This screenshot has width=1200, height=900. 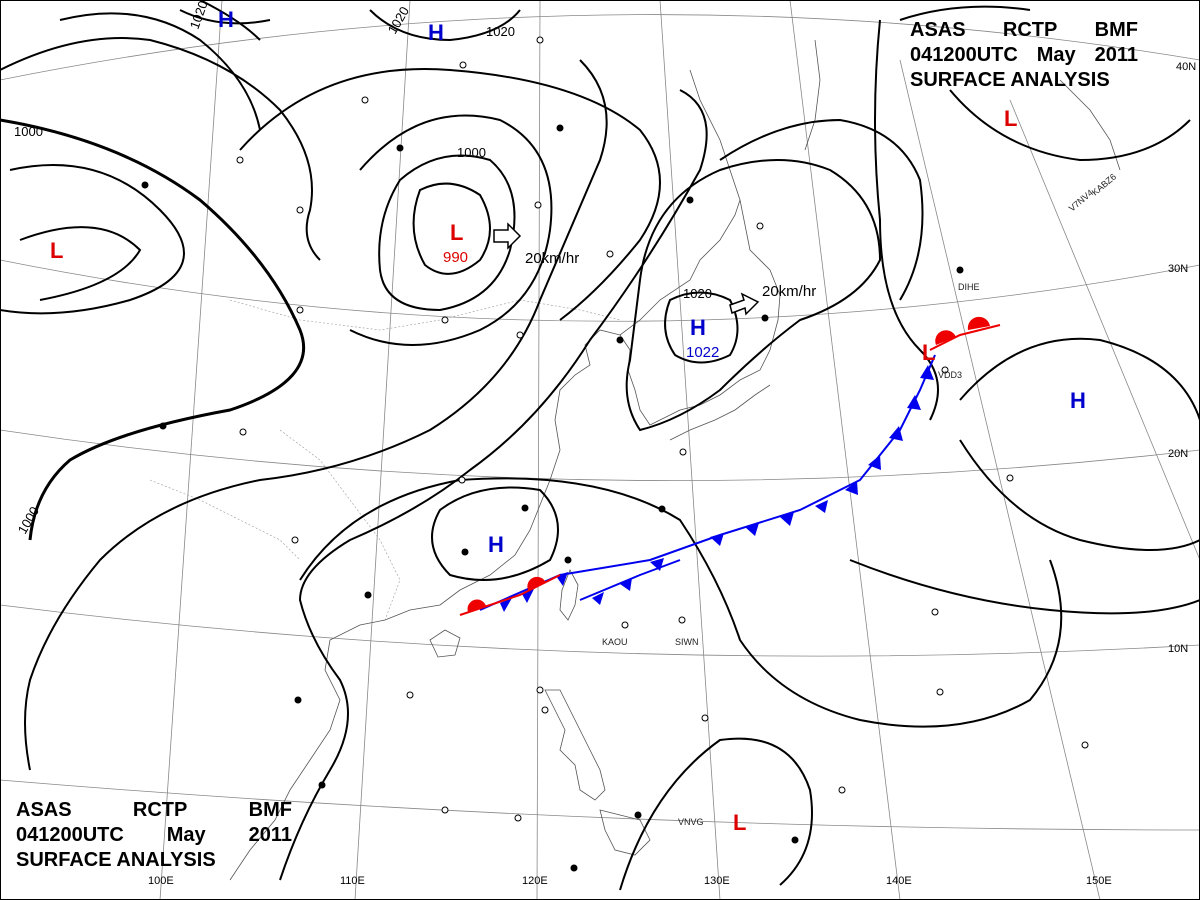 What do you see at coordinates (625, 832) in the screenshot?
I see `coast-mindanao` at bounding box center [625, 832].